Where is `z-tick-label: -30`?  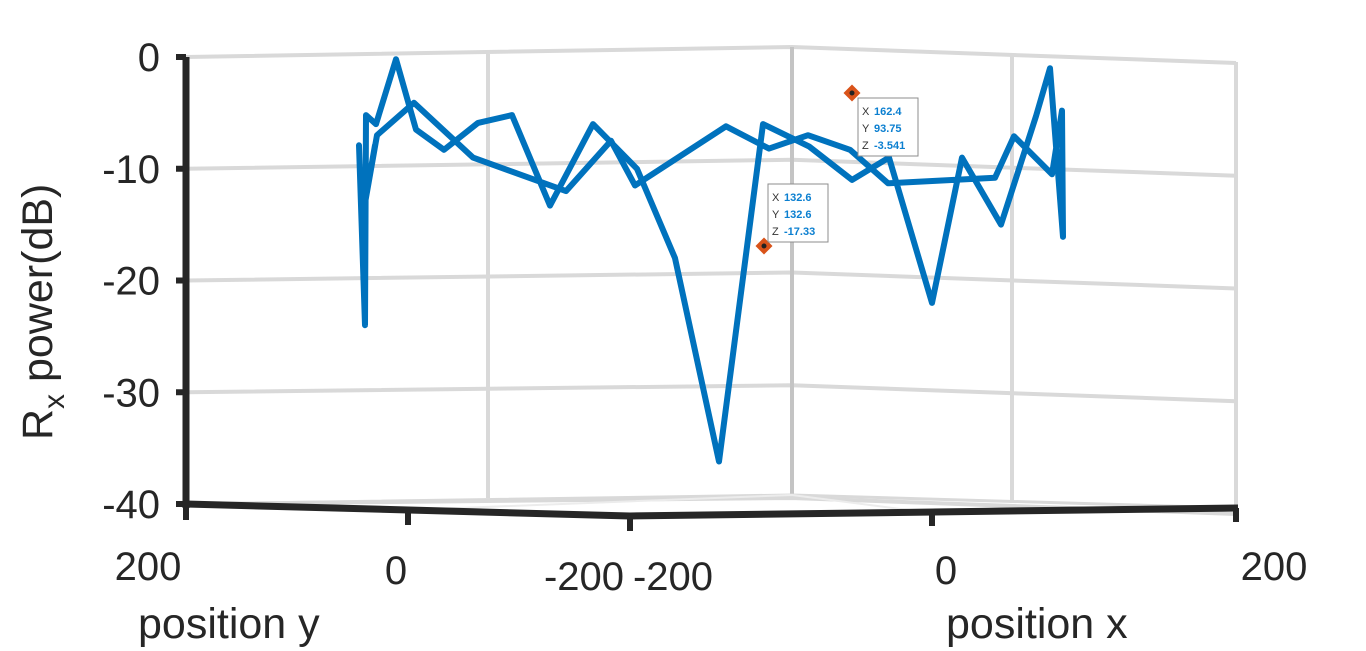 z-tick-label: -30 is located at coordinates (131, 393).